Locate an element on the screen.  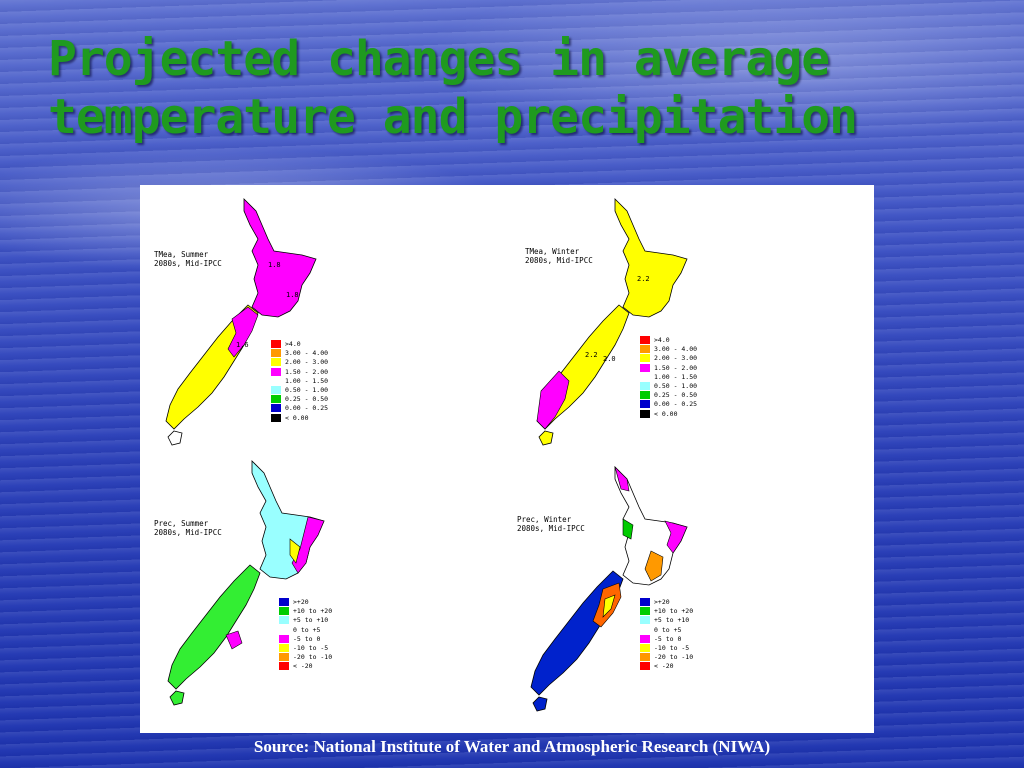
nz-map-temperature-summer: 1.8 1.8 1.6 is located at coordinates (241, 322).